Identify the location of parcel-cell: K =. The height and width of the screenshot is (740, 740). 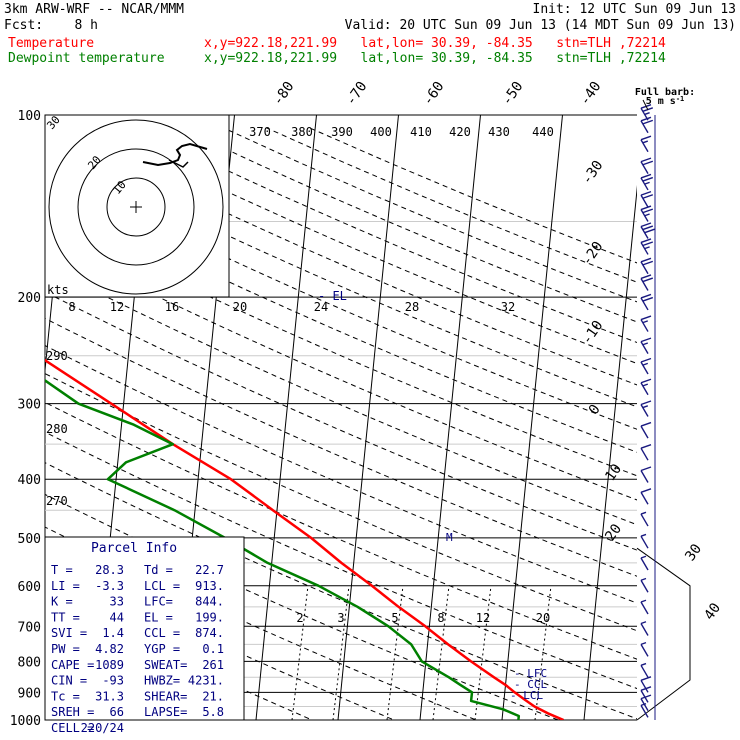
(62, 602).